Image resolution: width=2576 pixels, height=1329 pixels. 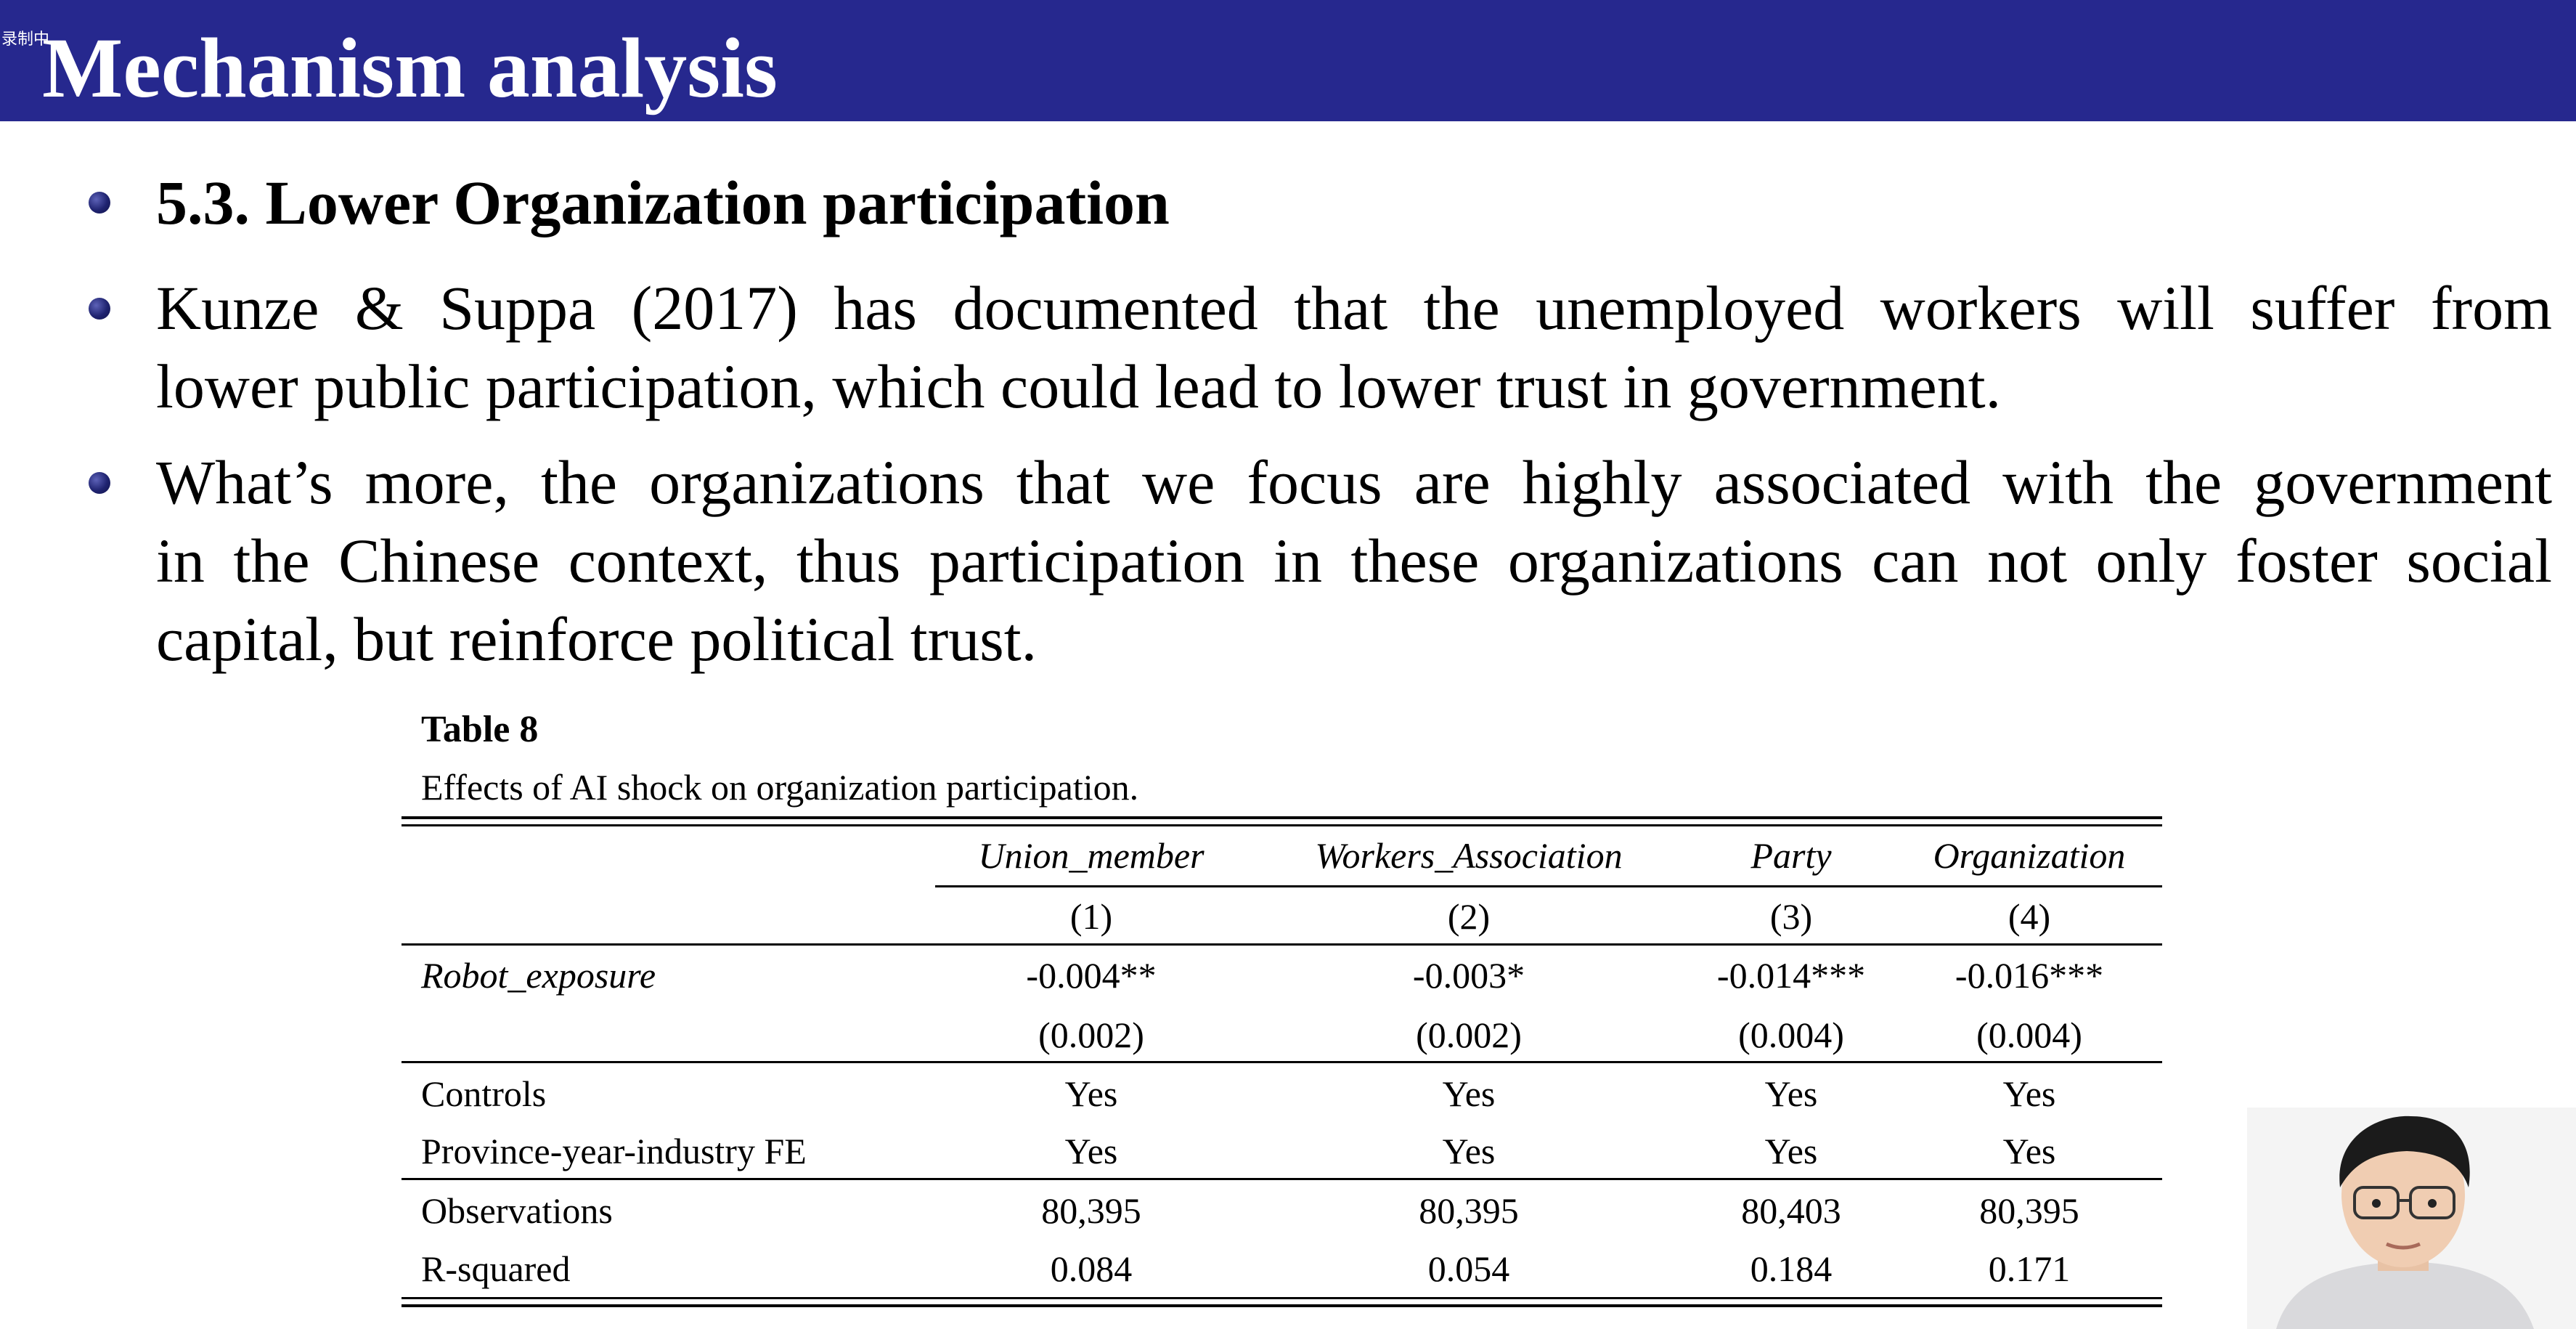 I want to click on bullet-text-line: 5.3. Lower Organization participation, so click(x=663, y=202).